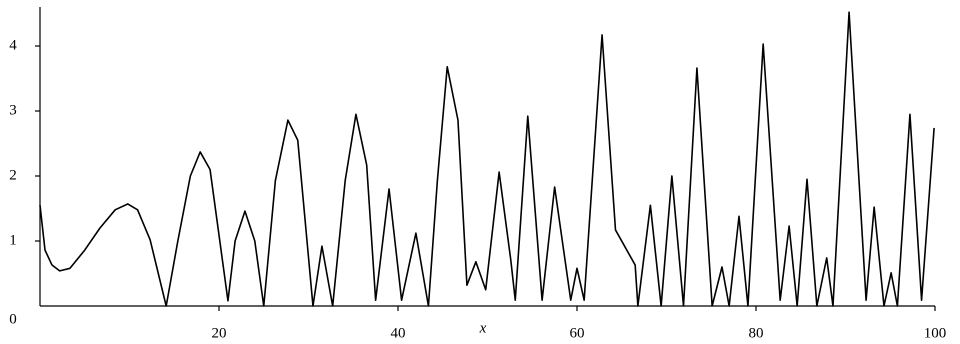 The width and height of the screenshot is (960, 344). I want to click on x-tick-label: 80, so click(756, 333).